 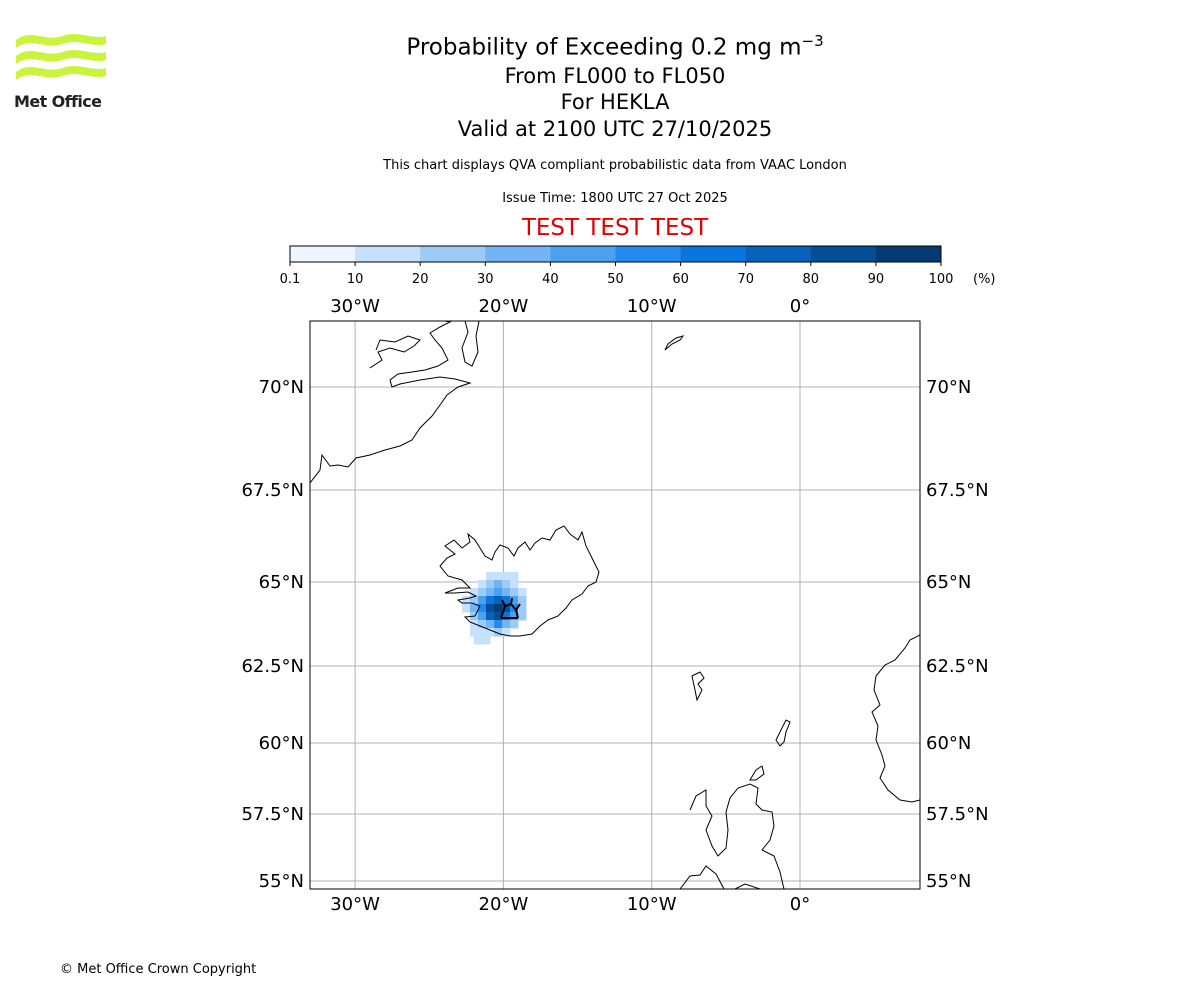 I want to click on met-office-logo-text: Met Office, so click(x=58, y=101).